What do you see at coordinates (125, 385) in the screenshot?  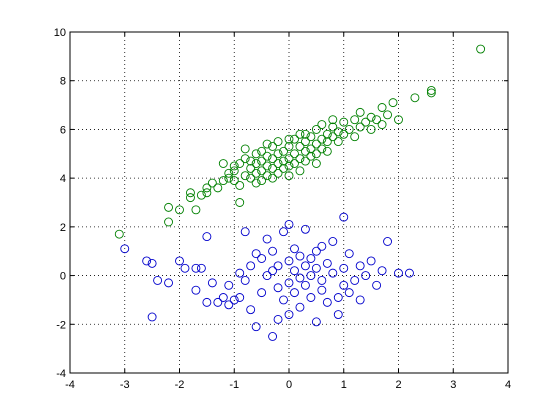 I see `x-tick-label: -3` at bounding box center [125, 385].